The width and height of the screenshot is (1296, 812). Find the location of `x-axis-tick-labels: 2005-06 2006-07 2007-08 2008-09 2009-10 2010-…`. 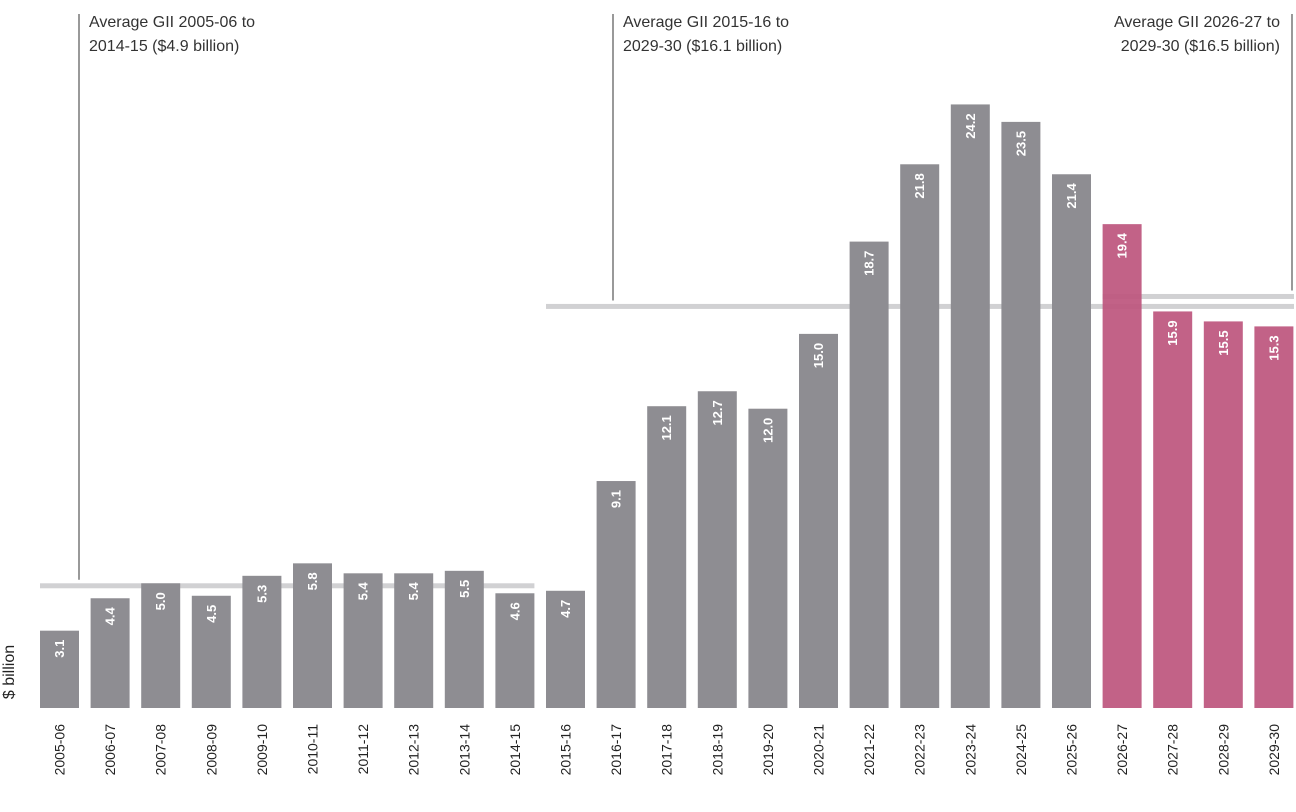

x-axis-tick-labels: 2005-06 2006-07 2007-08 2008-09 2009-10 2010-… is located at coordinates (667, 750).